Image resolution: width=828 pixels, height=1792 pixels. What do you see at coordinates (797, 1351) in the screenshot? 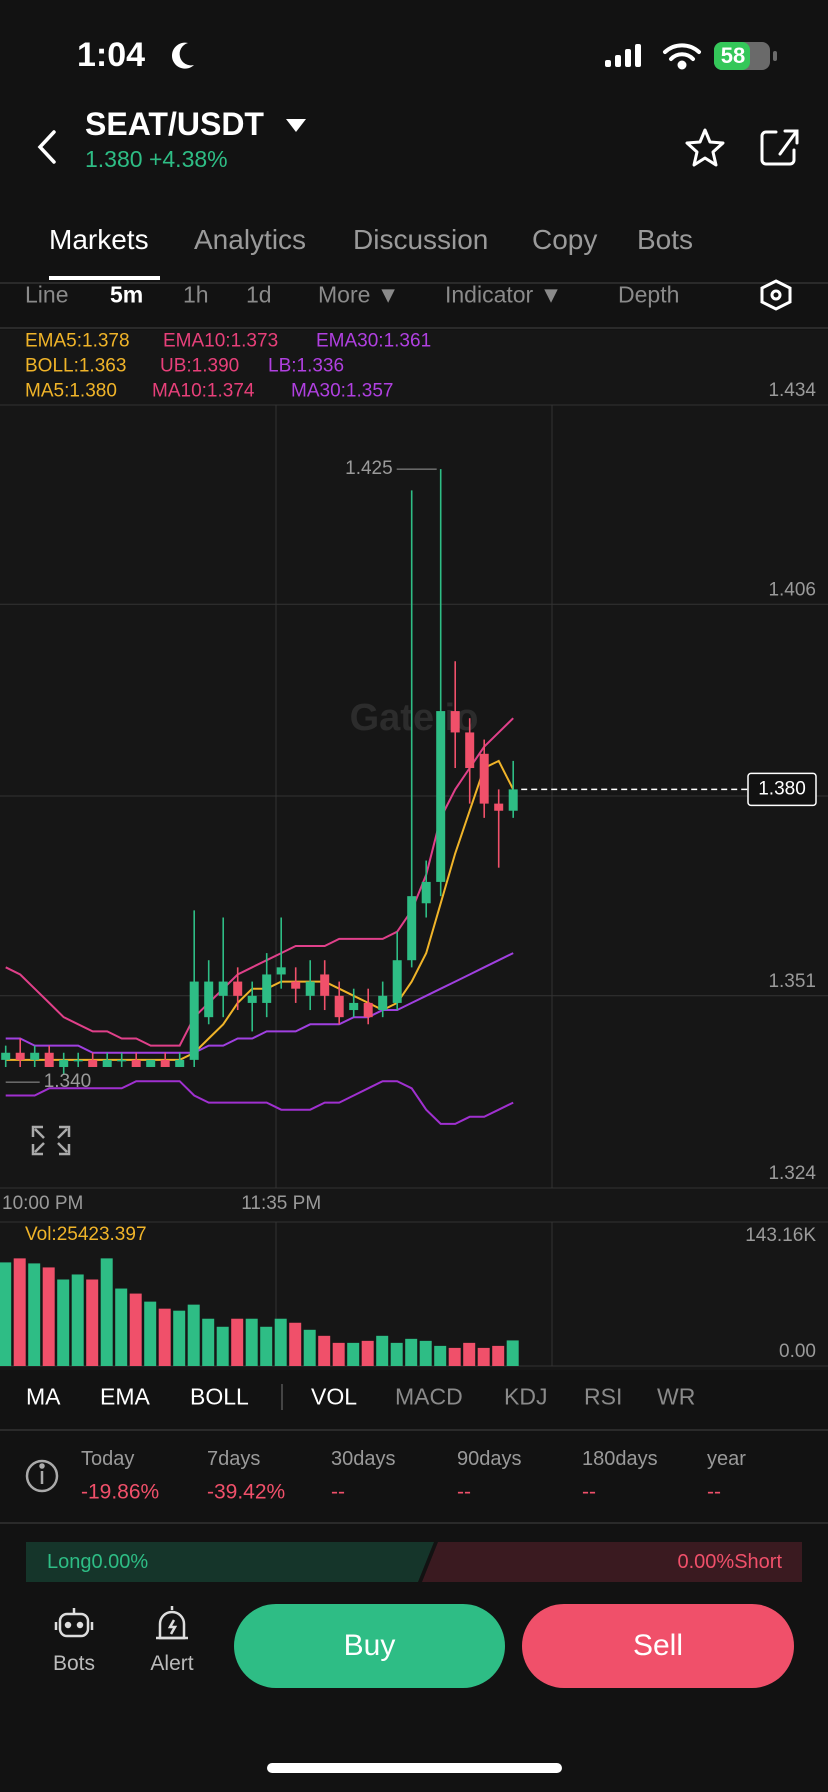
I see `y-tick-label: 0.00` at bounding box center [797, 1351].